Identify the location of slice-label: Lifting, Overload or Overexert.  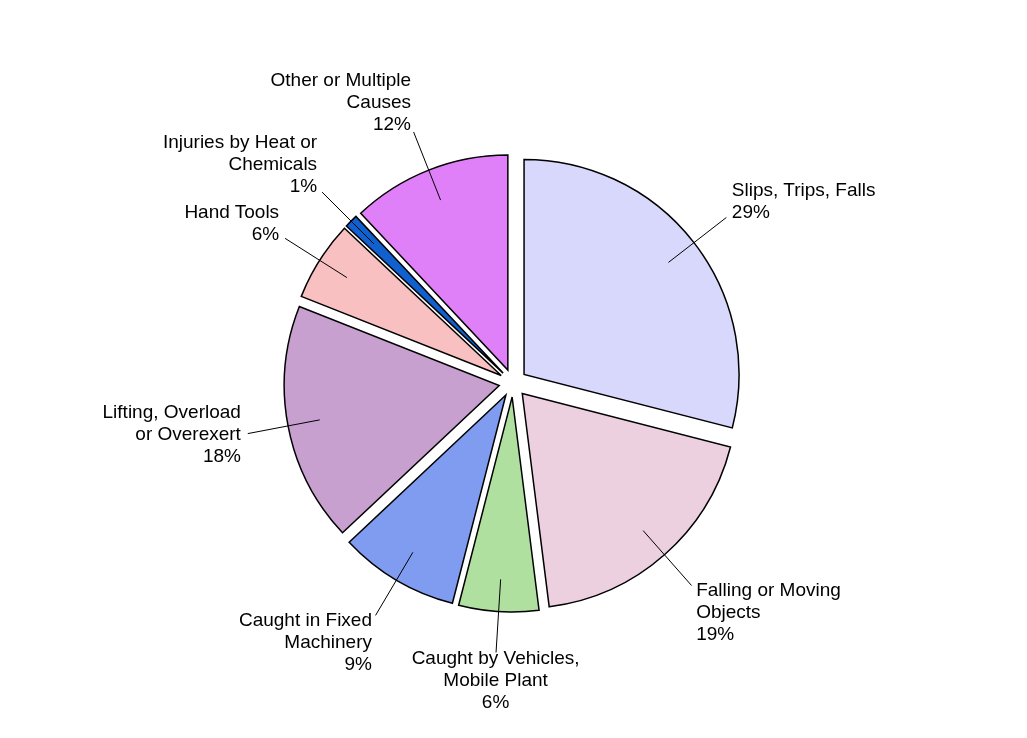
(172, 422).